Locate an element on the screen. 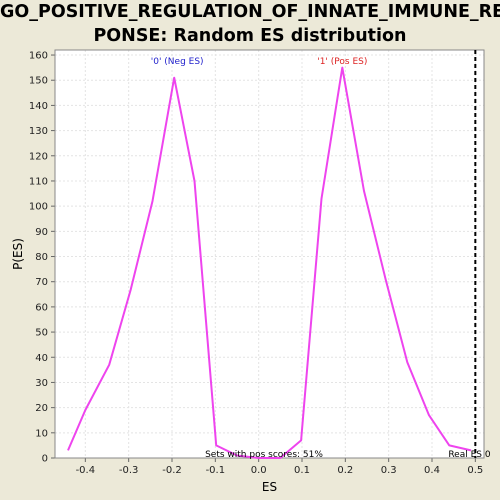 This screenshot has height=500, width=500. y-tick-label: 150 is located at coordinates (38, 81).